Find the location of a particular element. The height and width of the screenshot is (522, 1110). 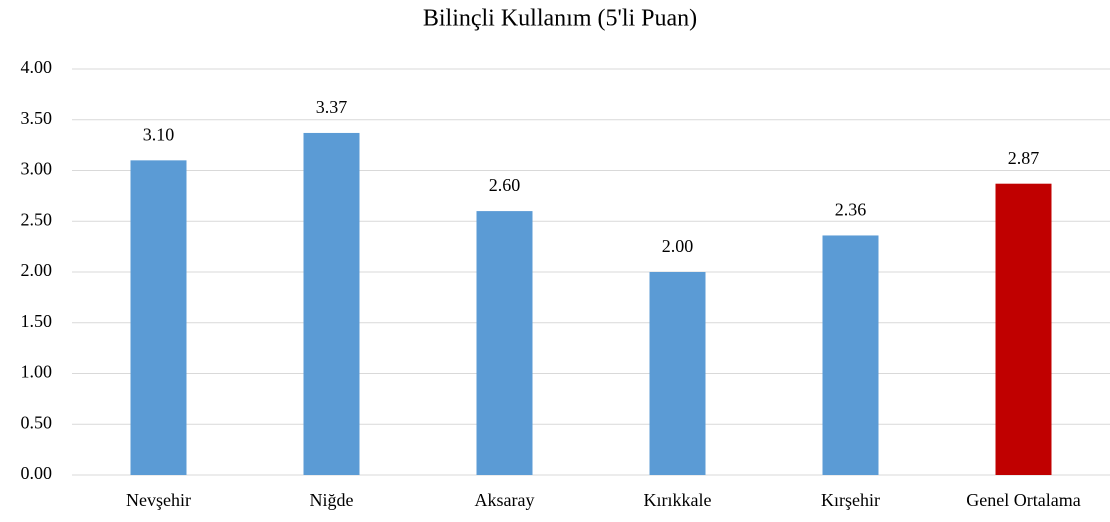

value-label: 2.00 is located at coordinates (678, 246).